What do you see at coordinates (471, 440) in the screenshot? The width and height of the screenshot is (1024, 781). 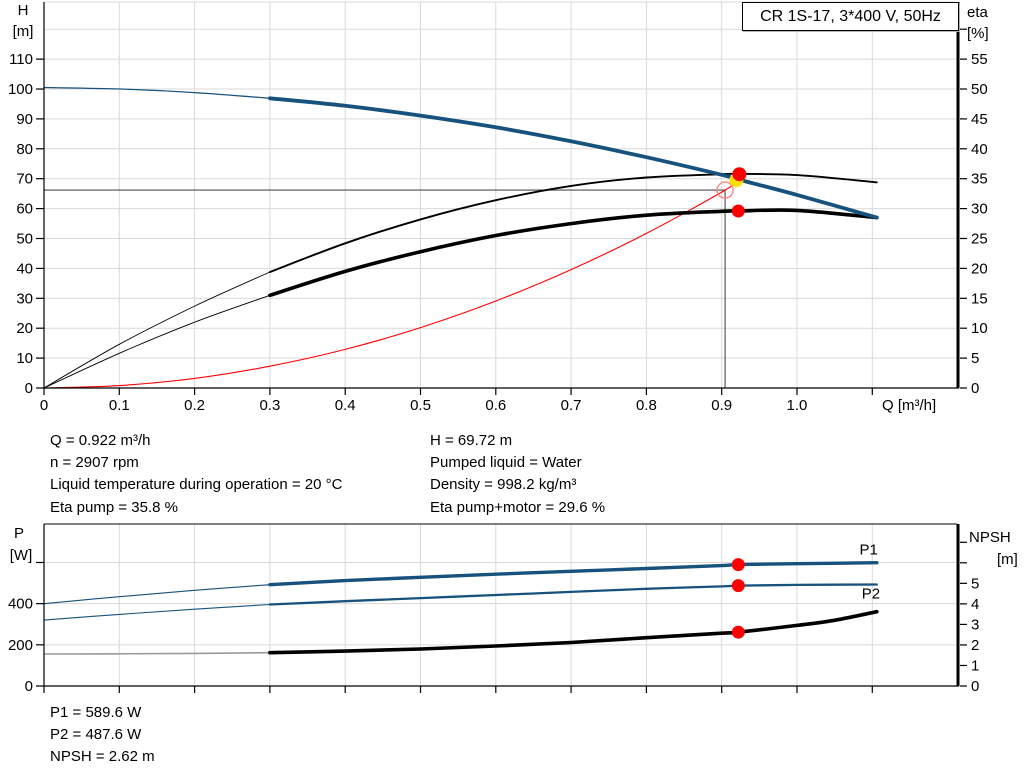 I see `annotation-h: H = 69.72 m` at bounding box center [471, 440].